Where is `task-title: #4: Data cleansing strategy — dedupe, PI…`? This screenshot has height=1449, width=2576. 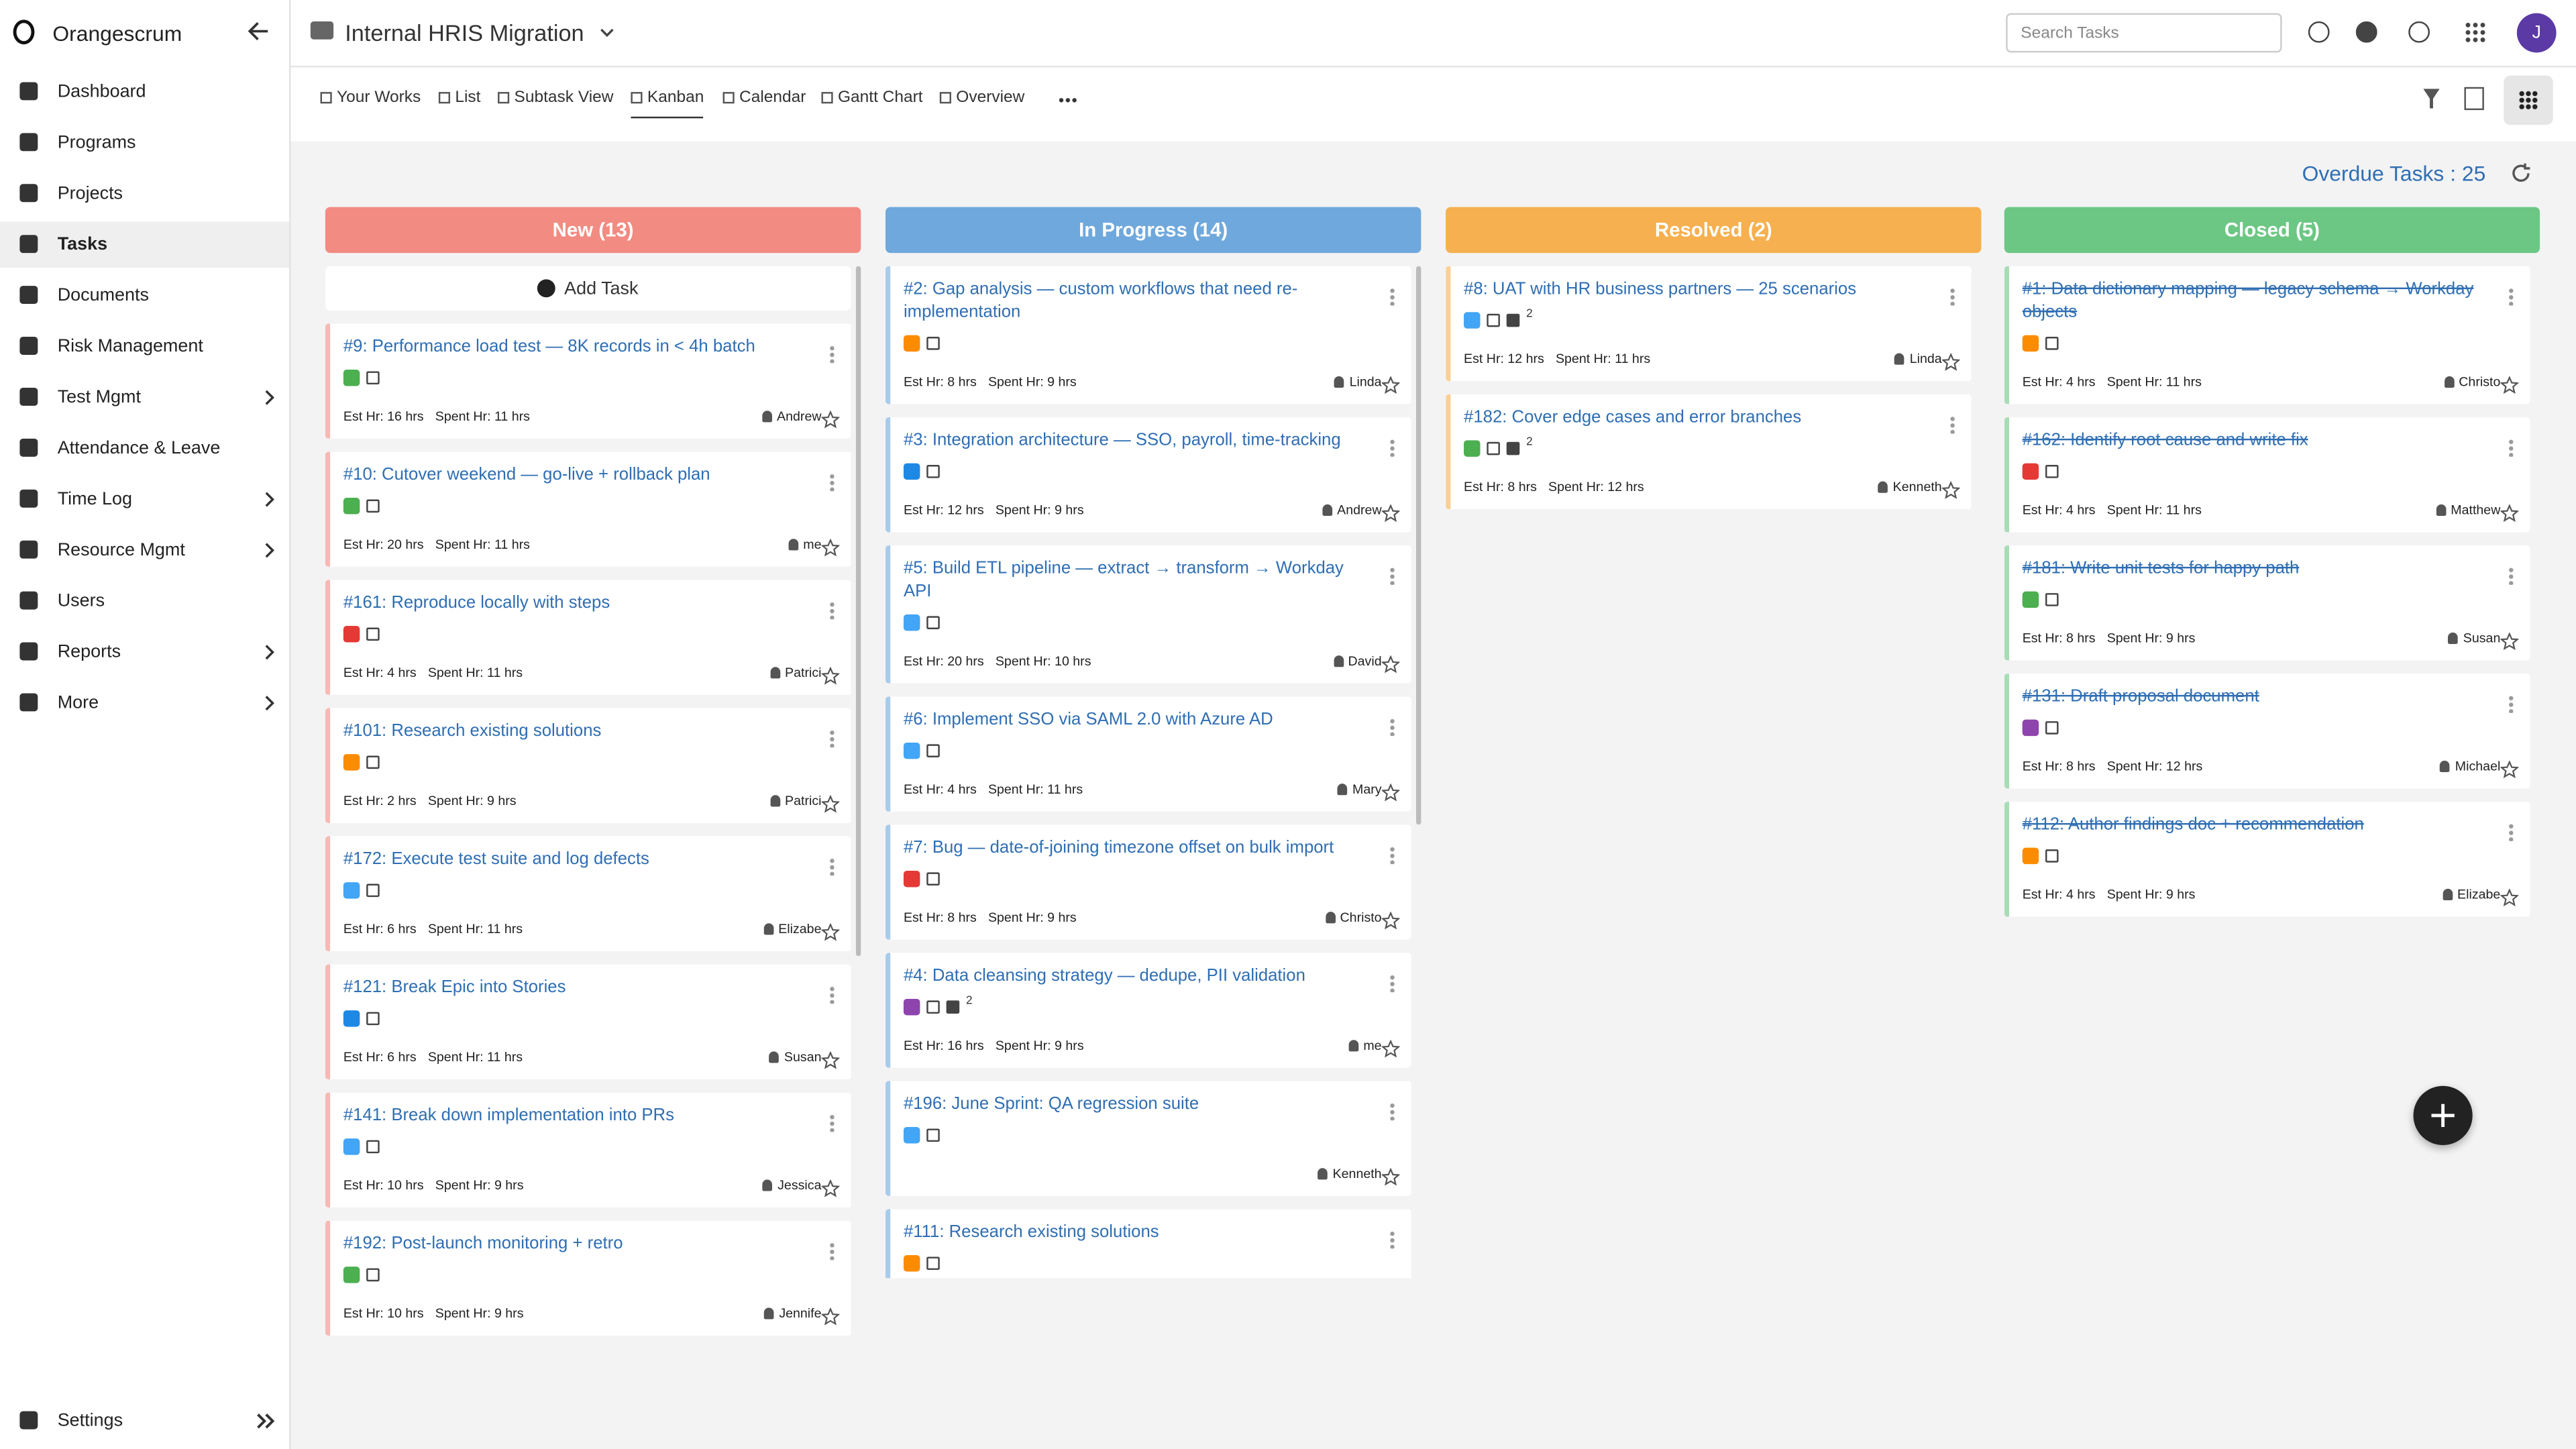
task-title: #4: Data cleansing strategy — dedupe, PI… is located at coordinates (1104, 976).